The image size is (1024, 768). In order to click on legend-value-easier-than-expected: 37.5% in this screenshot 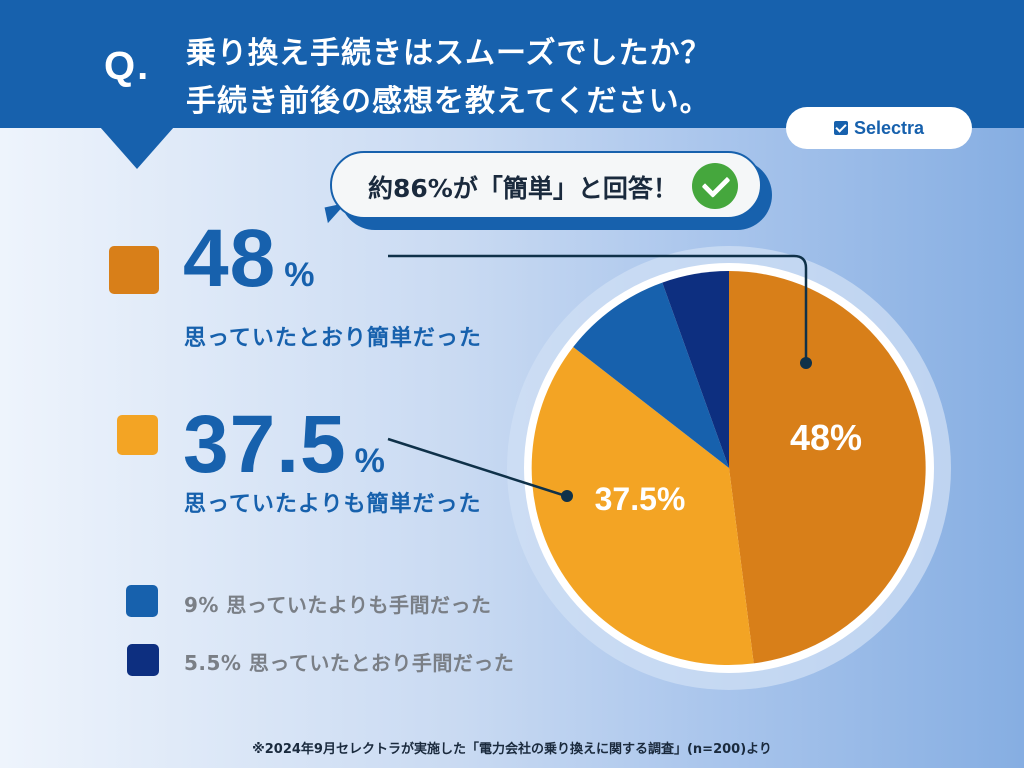, I will do `click(284, 445)`.